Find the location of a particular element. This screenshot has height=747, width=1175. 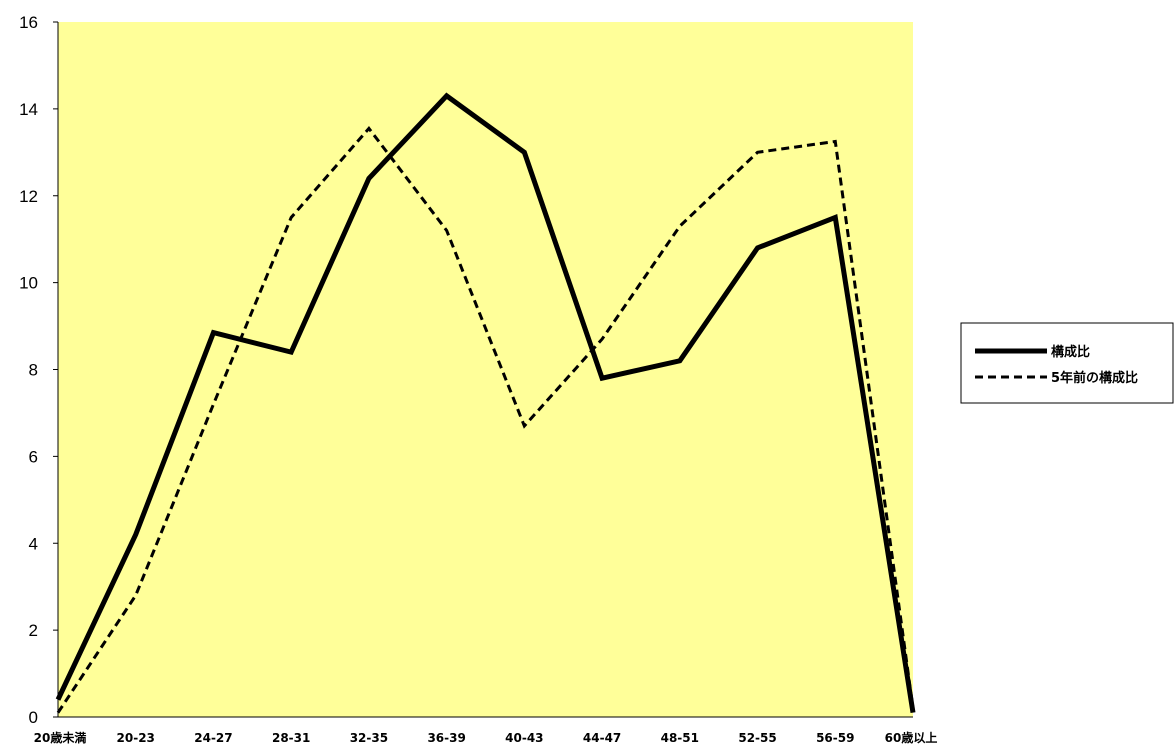

y-tick-label: 14 is located at coordinates (28, 109).